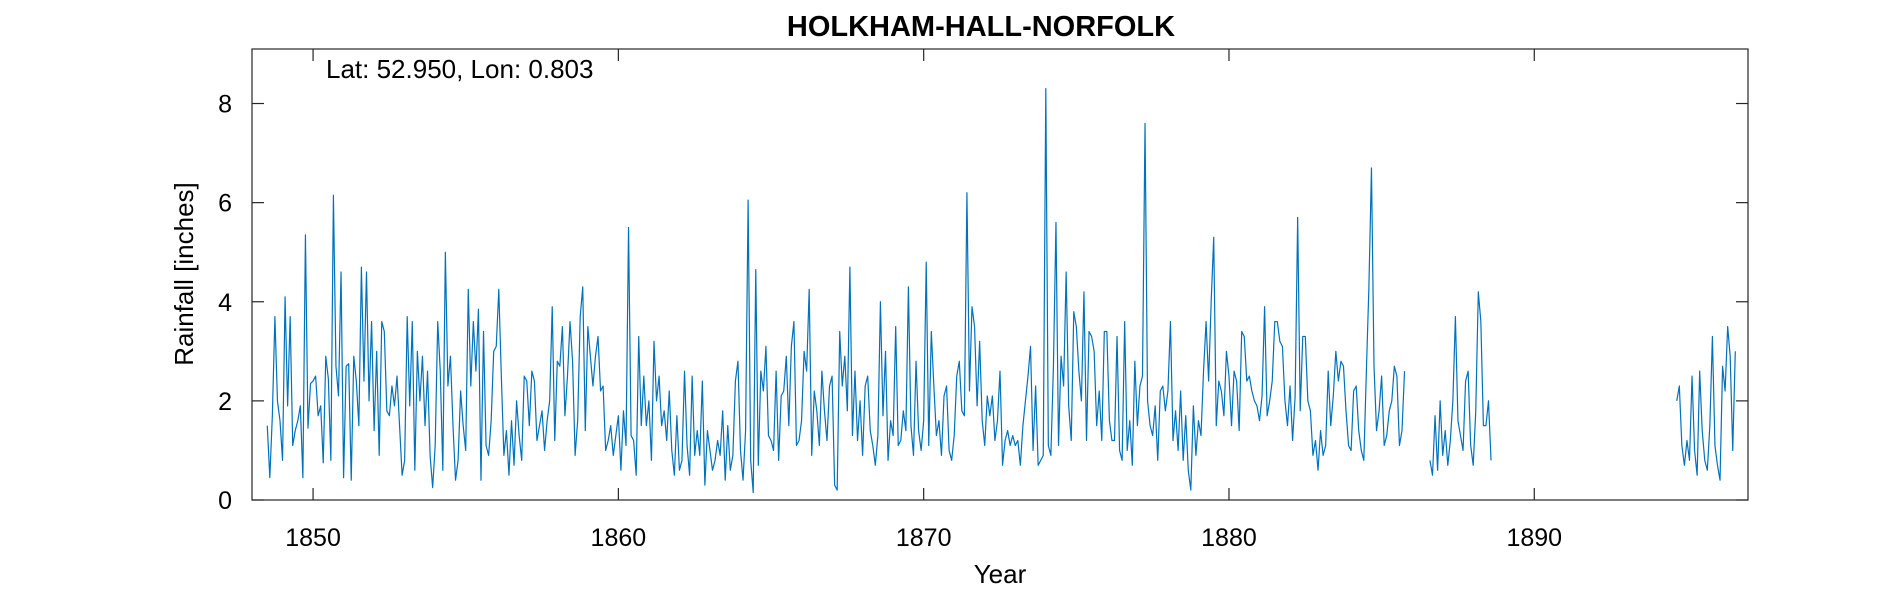 Image resolution: width=1890 pixels, height=591 pixels. Describe the element at coordinates (619, 538) in the screenshot. I see `x-tick-label: 1860` at that location.